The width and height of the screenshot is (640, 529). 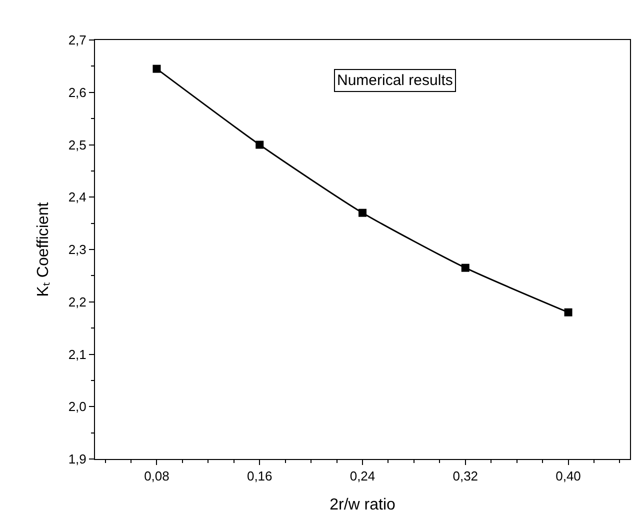 I want to click on y-tick-label: 2,7, so click(x=77, y=40).